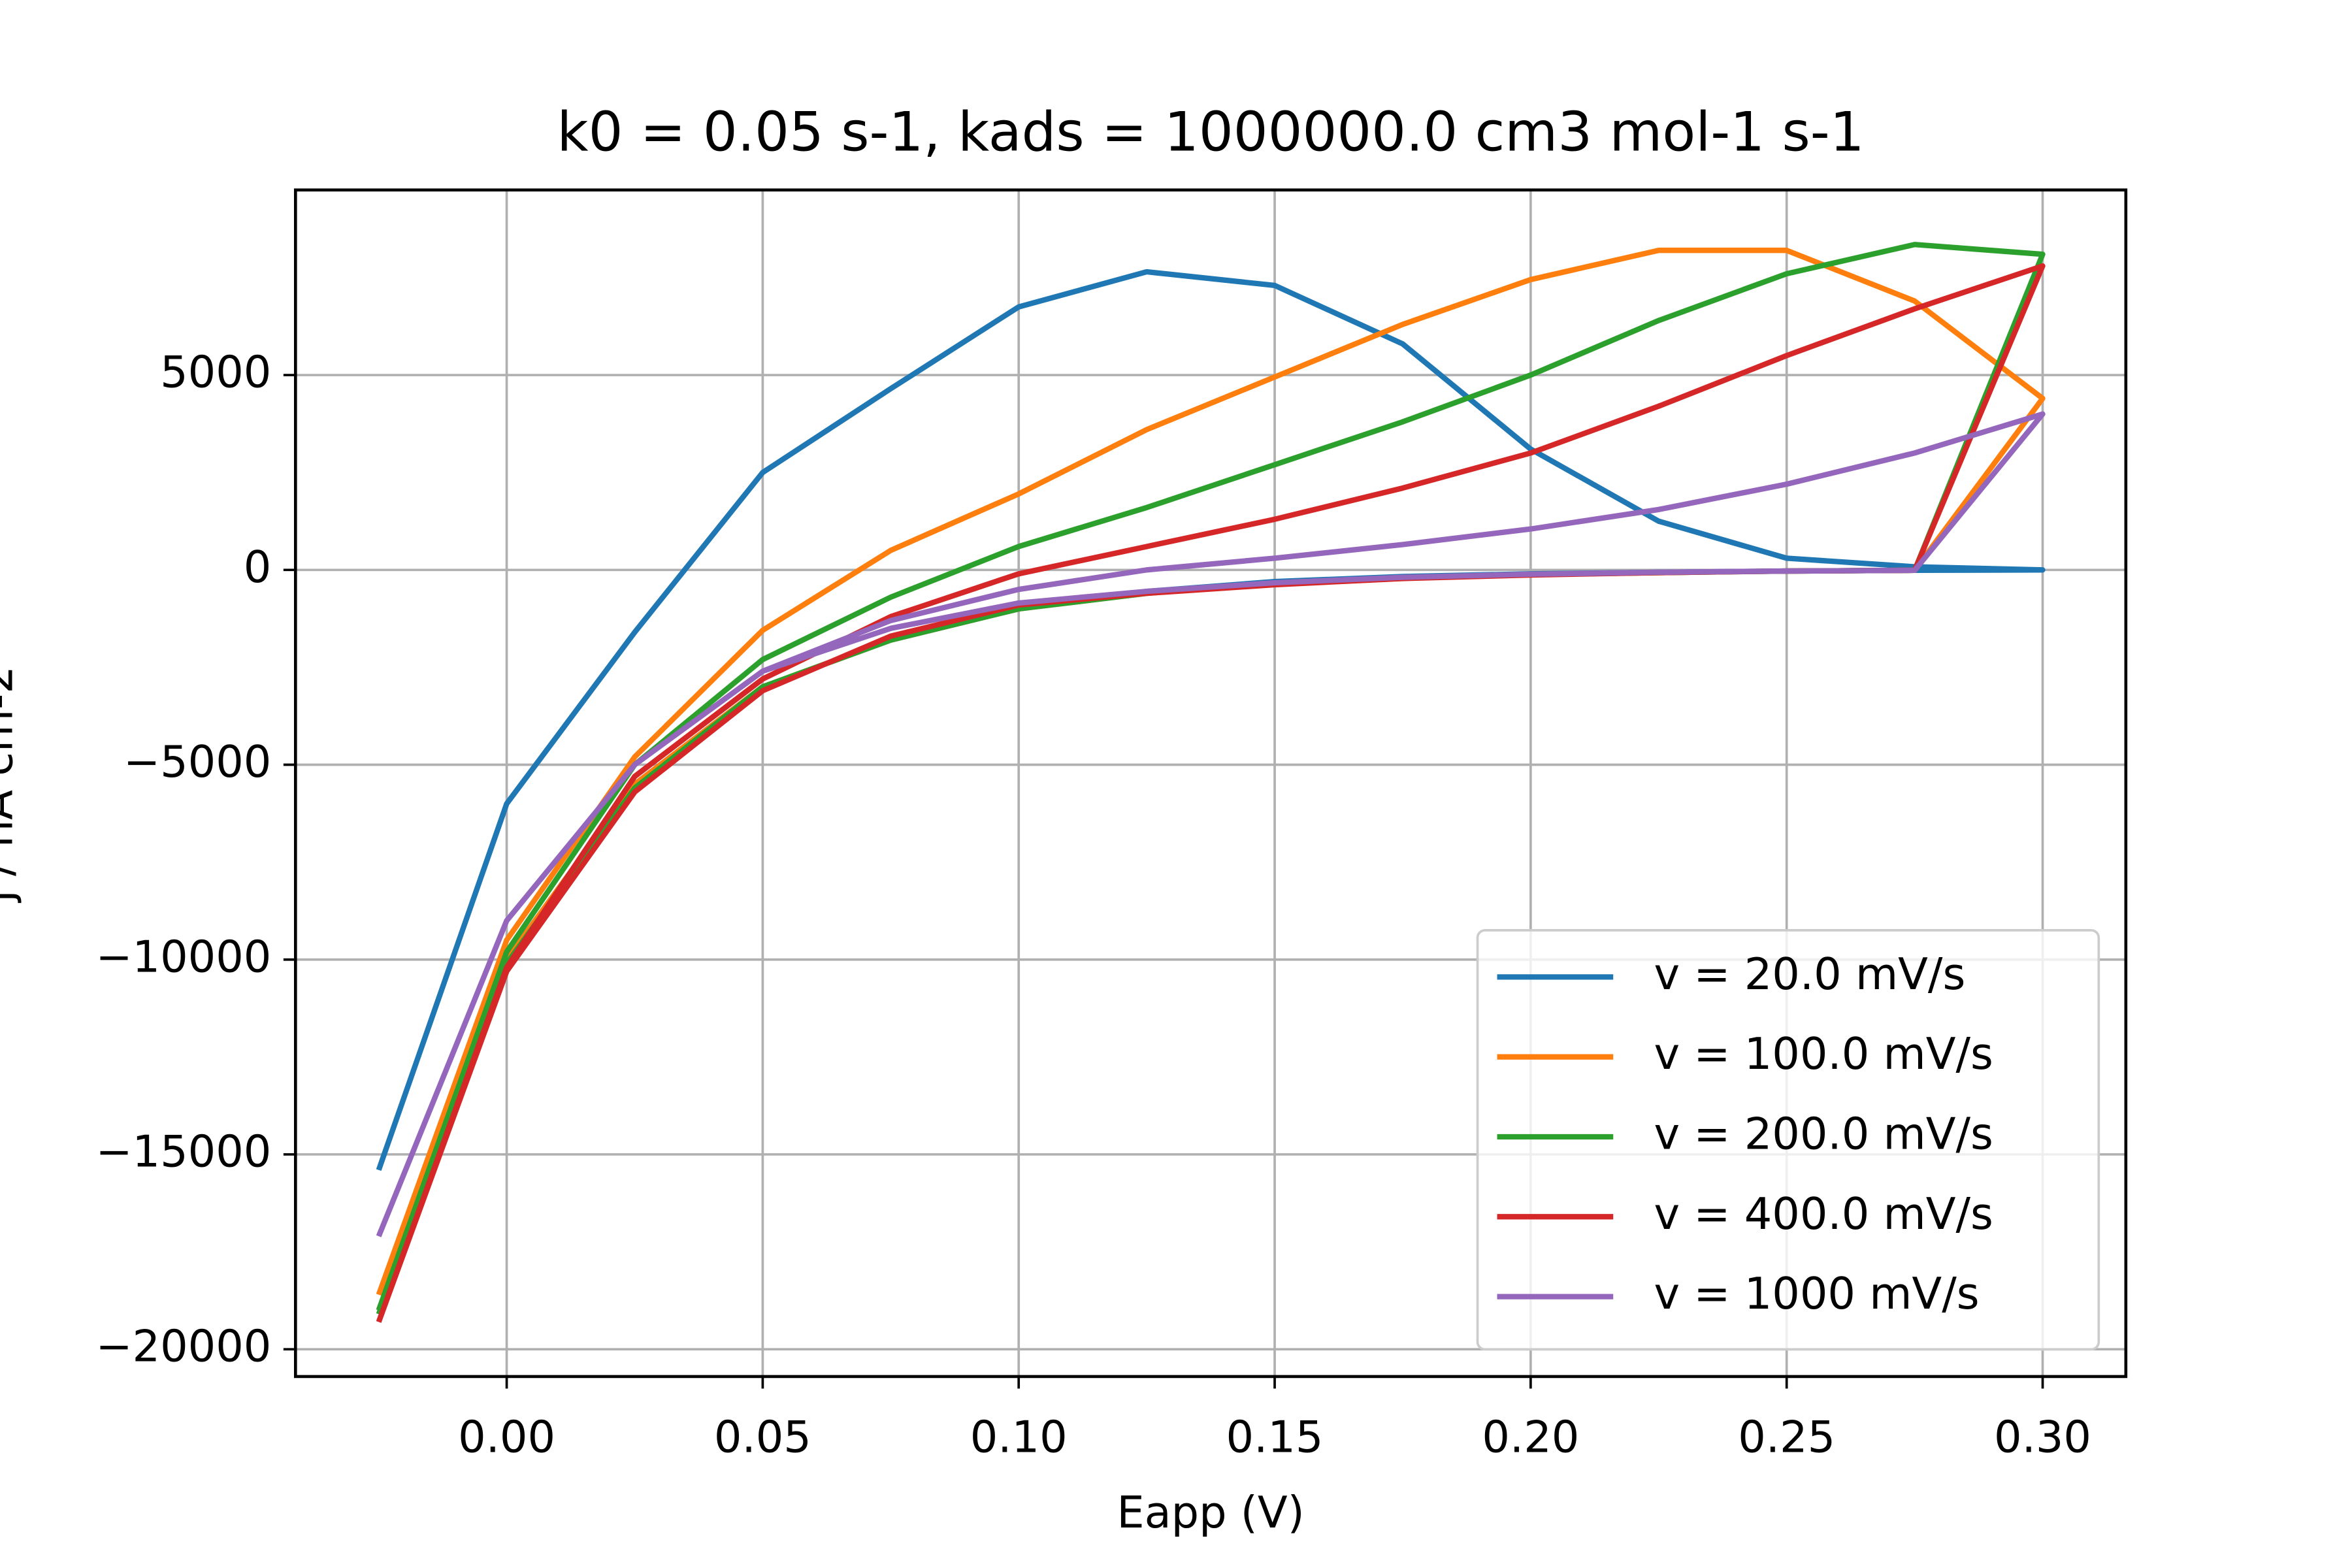 The width and height of the screenshot is (2352, 1568). Describe the element at coordinates (1817, 1293) in the screenshot. I see `legend-label: v = 1000 mV/s` at that location.